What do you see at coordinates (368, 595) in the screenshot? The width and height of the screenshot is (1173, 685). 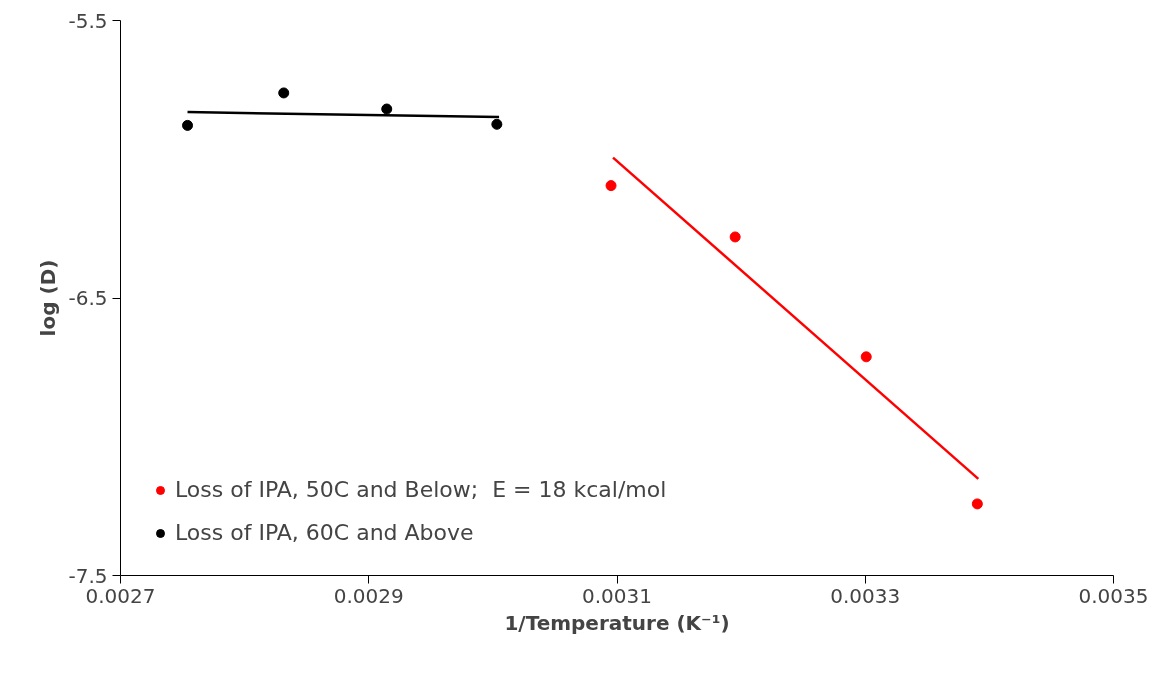 I see `x-tick-label: 0.0029` at bounding box center [368, 595].